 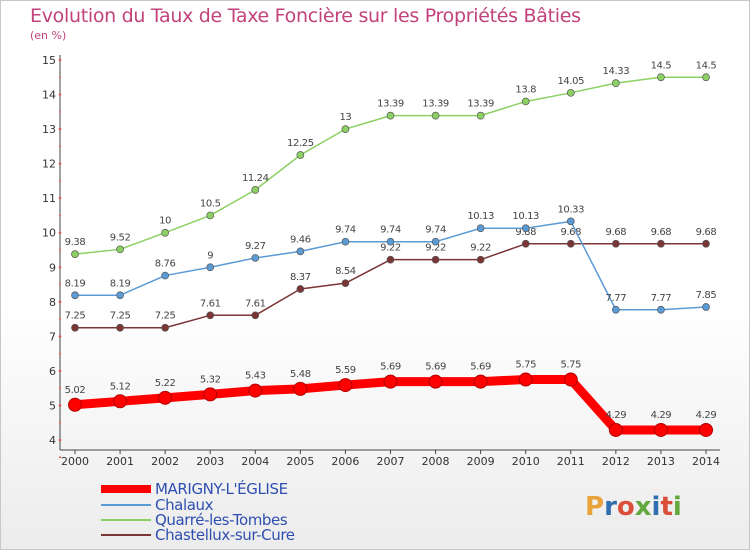 I want to click on data-label: 9.52, so click(x=120, y=237).